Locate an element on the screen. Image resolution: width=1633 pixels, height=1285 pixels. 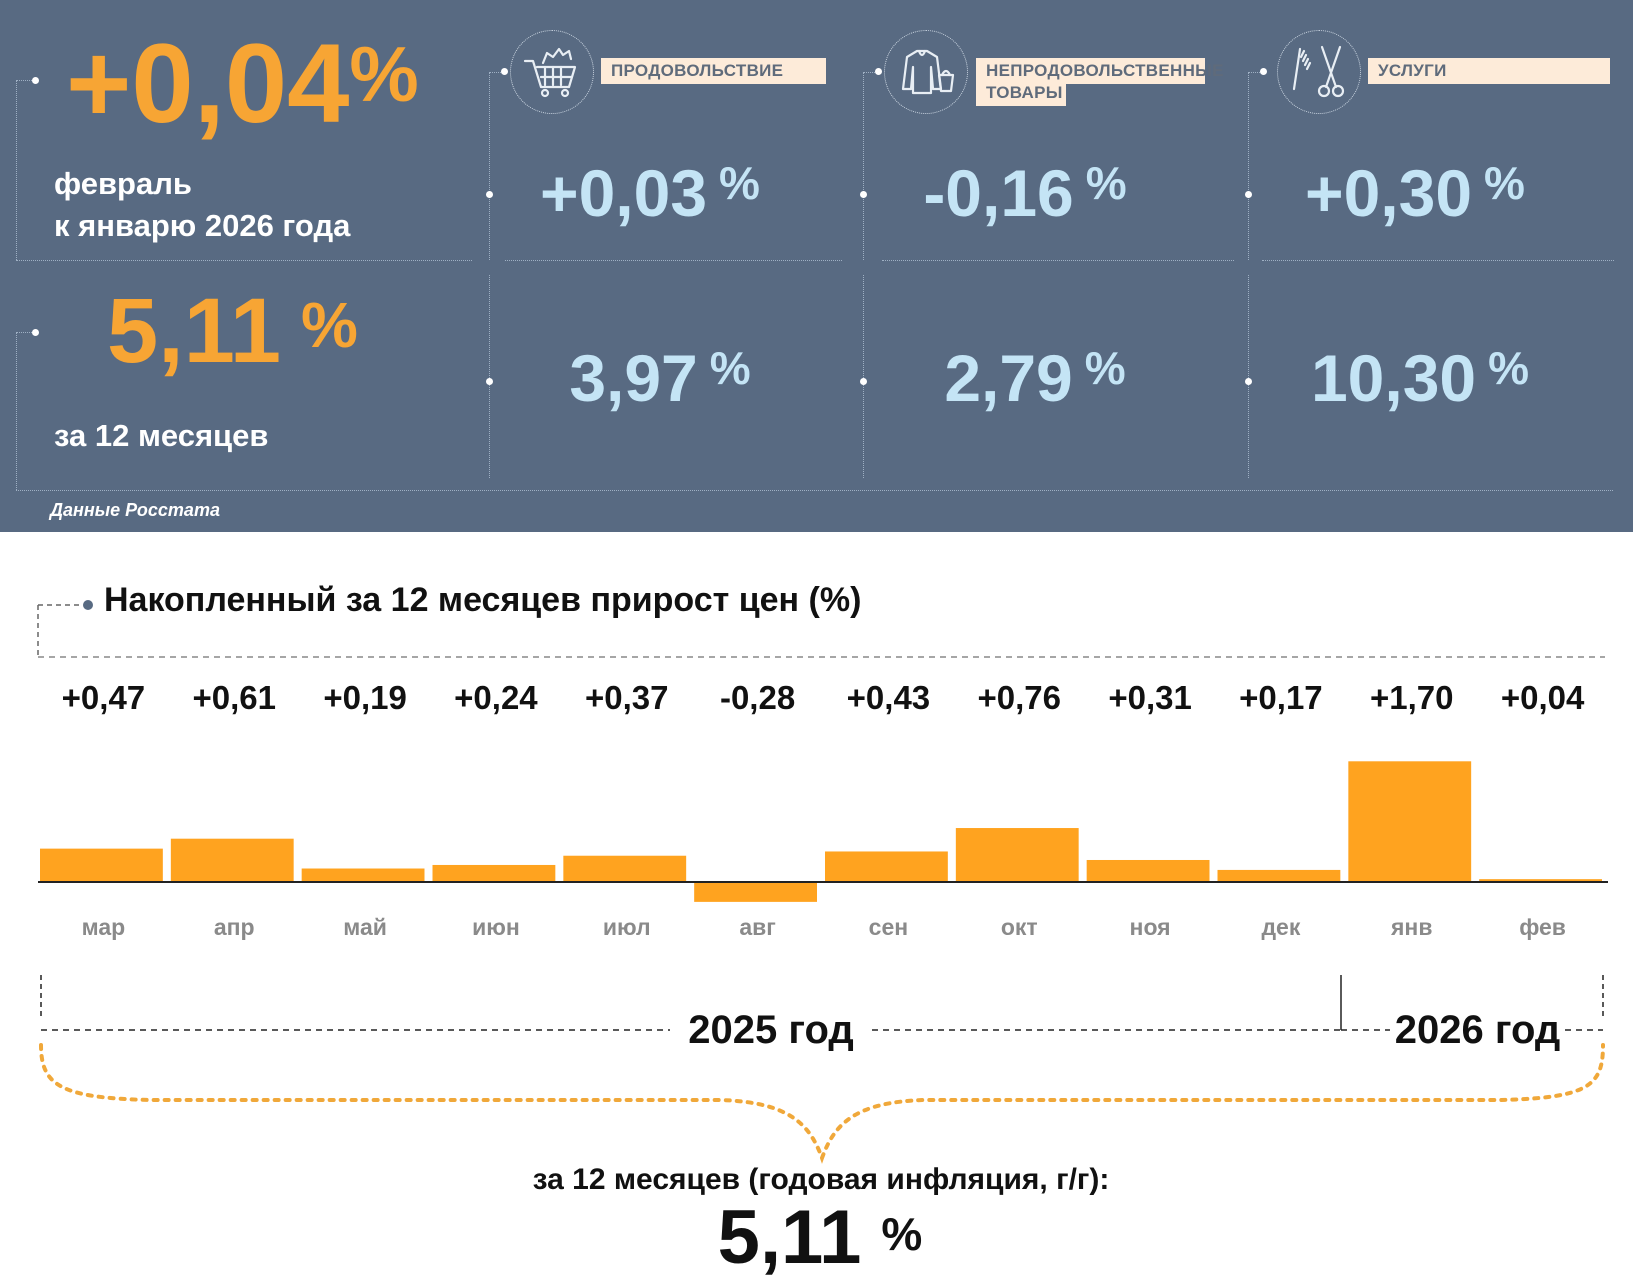
value-label-окт: +0,76 is located at coordinates (1020, 697).